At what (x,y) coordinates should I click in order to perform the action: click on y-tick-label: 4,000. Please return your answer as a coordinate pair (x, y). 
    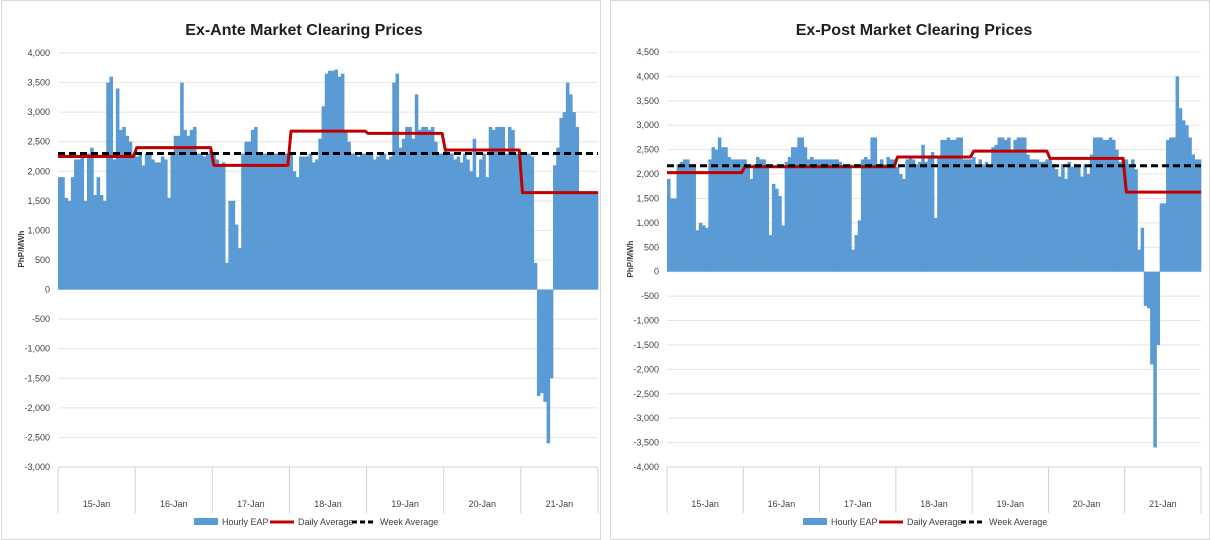
    Looking at the image, I should click on (647, 76).